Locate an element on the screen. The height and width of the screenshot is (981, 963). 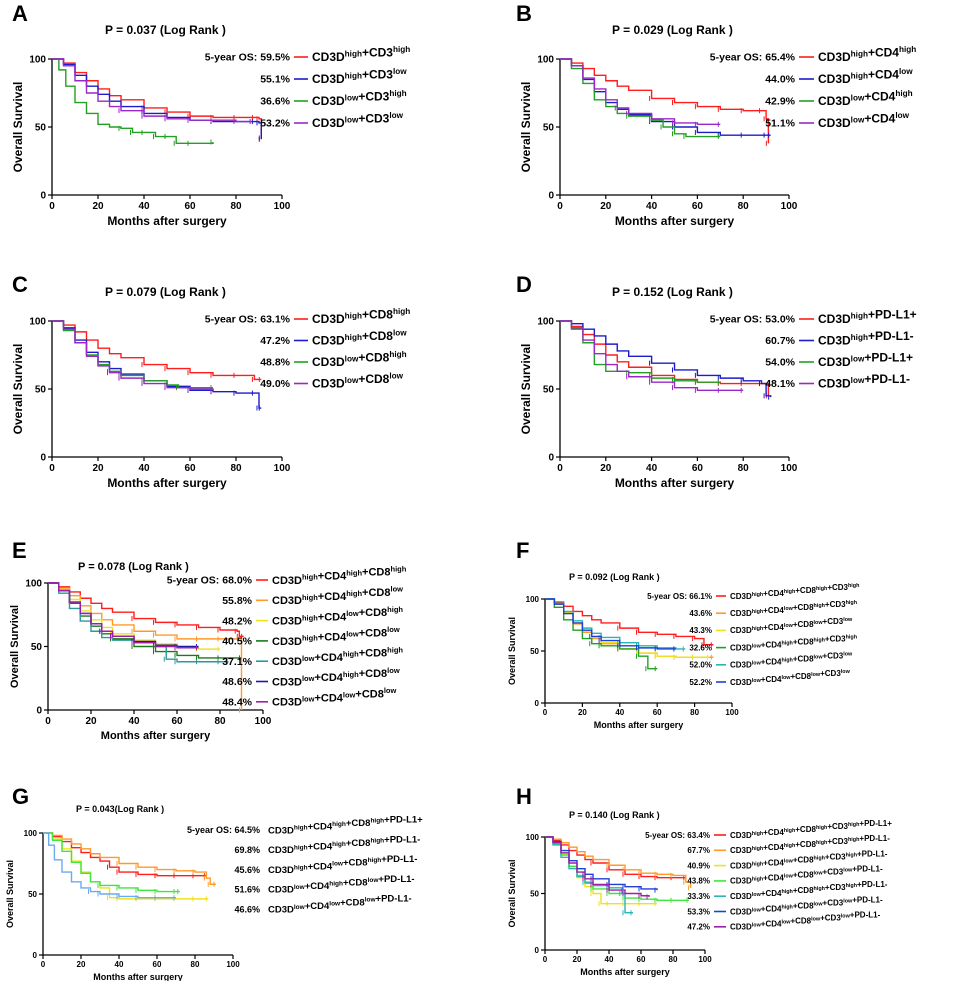
legend-label: CD3Dhigh+CD4high+CD8high+CD3high+PD-L1- is located at coordinates (810, 844).